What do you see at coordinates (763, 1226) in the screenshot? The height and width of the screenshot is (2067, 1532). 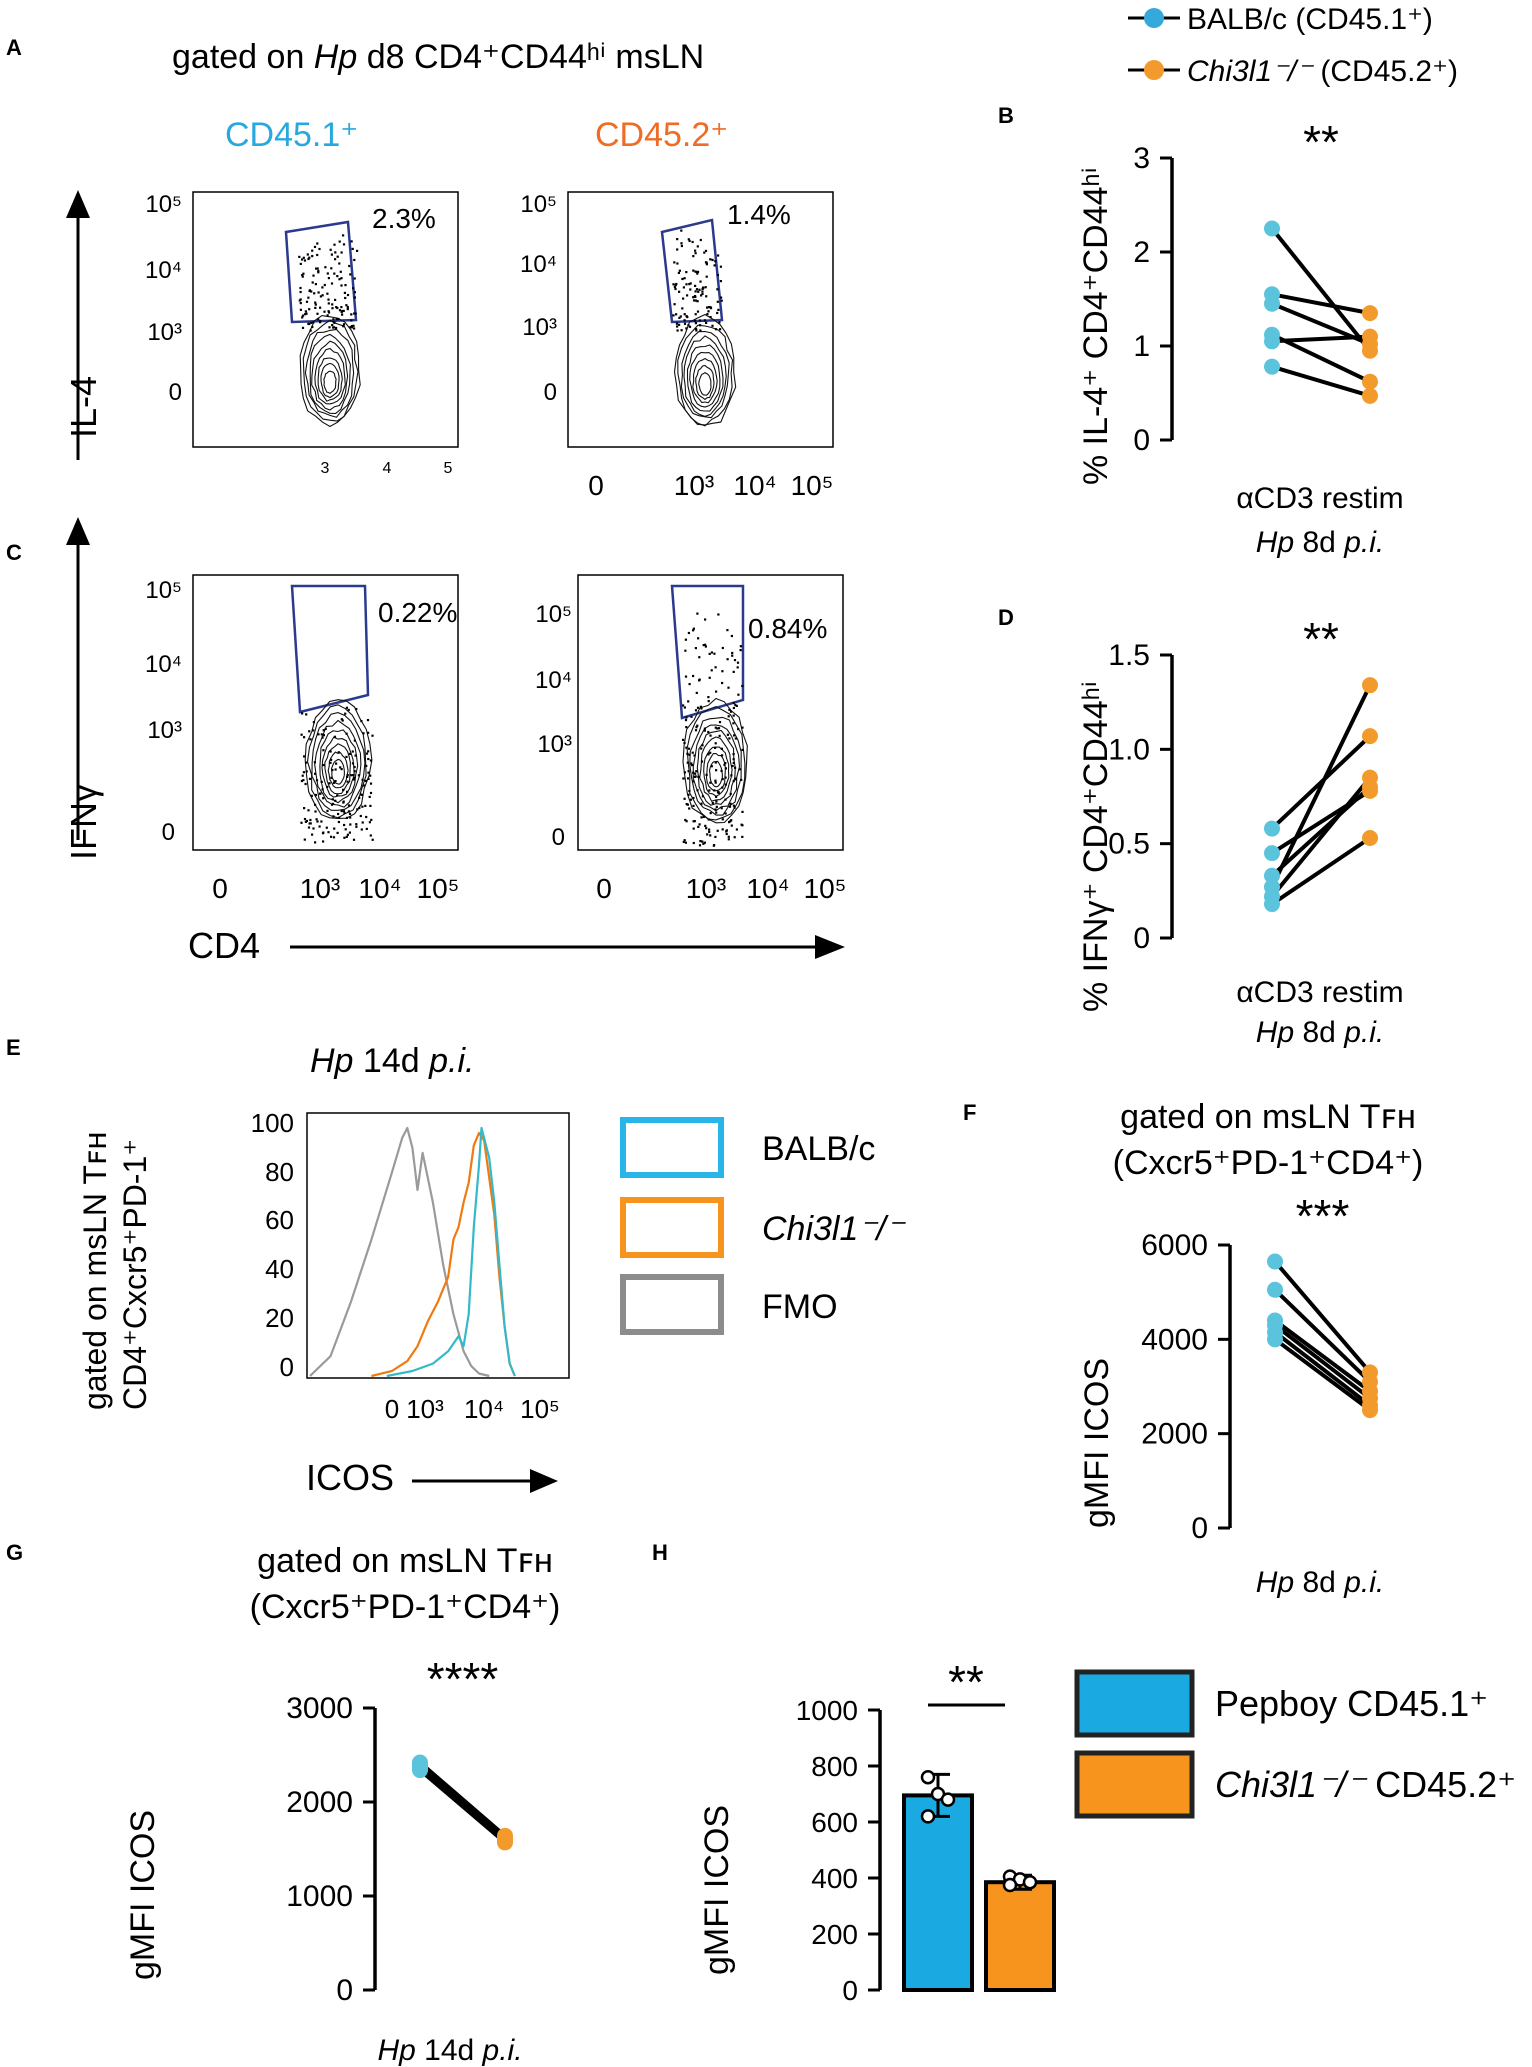 I see `panel-e-legend: BALB/c Chi3l1⁻/⁻ FMO` at bounding box center [763, 1226].